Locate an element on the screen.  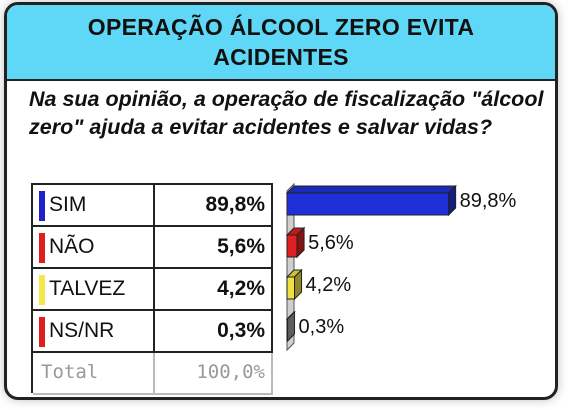
row-label-cell: NÃO is located at coordinates (94, 248).